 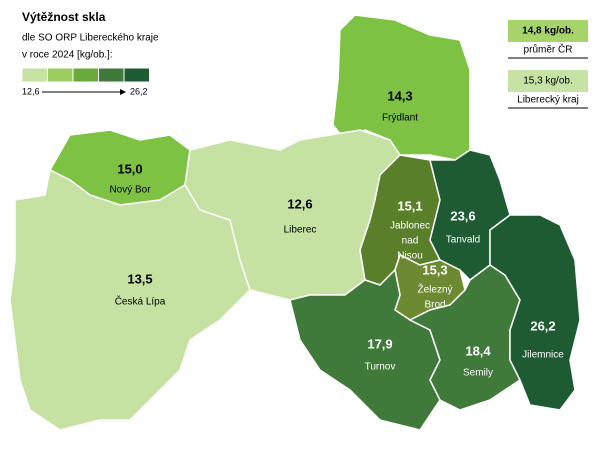 I want to click on region-name: Železný, so click(x=434, y=289).